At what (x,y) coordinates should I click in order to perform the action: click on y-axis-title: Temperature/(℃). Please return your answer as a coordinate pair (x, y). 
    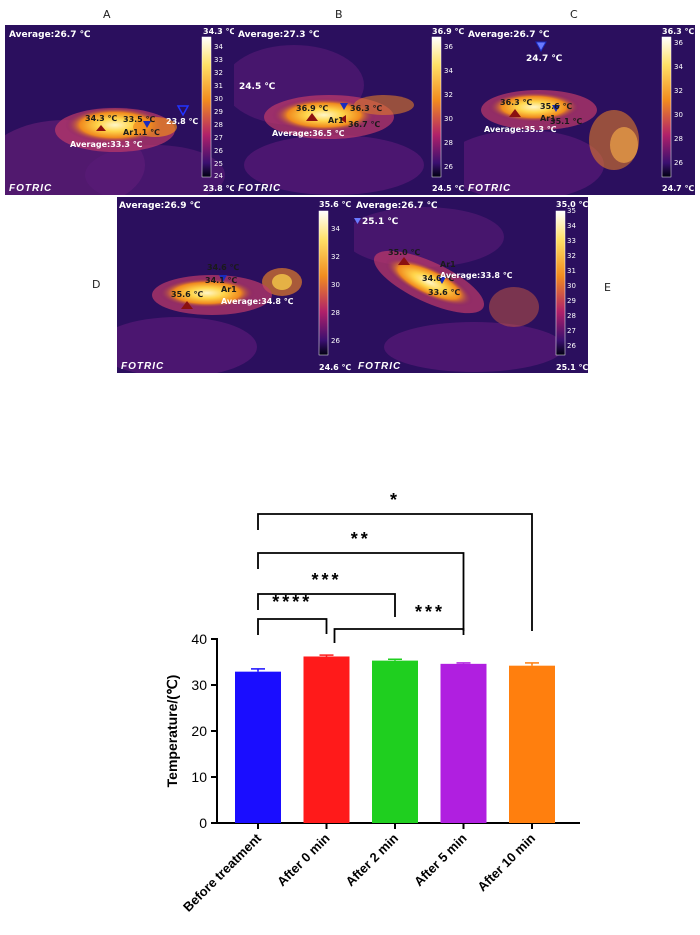
    Looking at the image, I should click on (172, 731).